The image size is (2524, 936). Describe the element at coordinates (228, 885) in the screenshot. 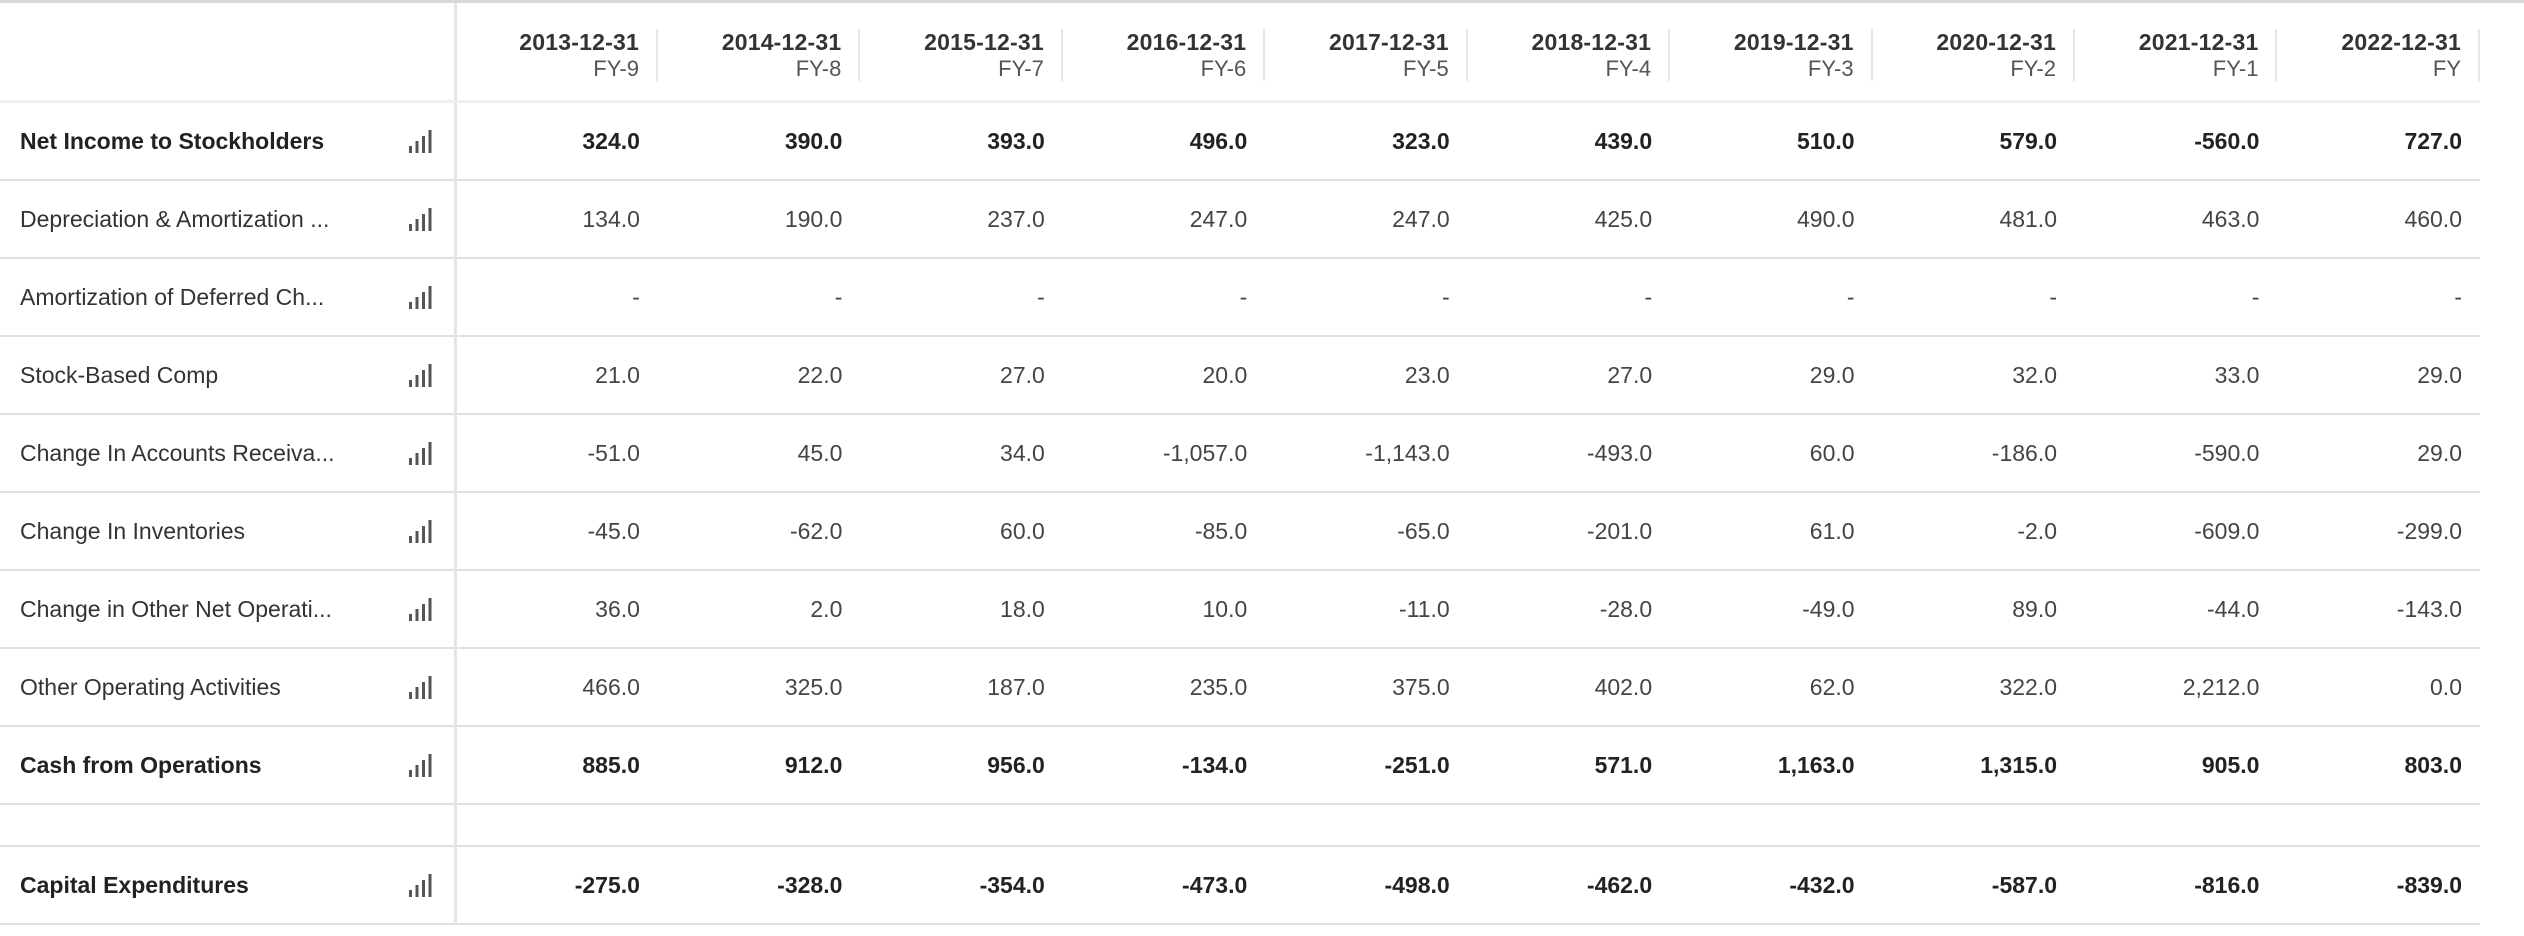

I see `row-label-cell: Capital Expenditures` at that location.